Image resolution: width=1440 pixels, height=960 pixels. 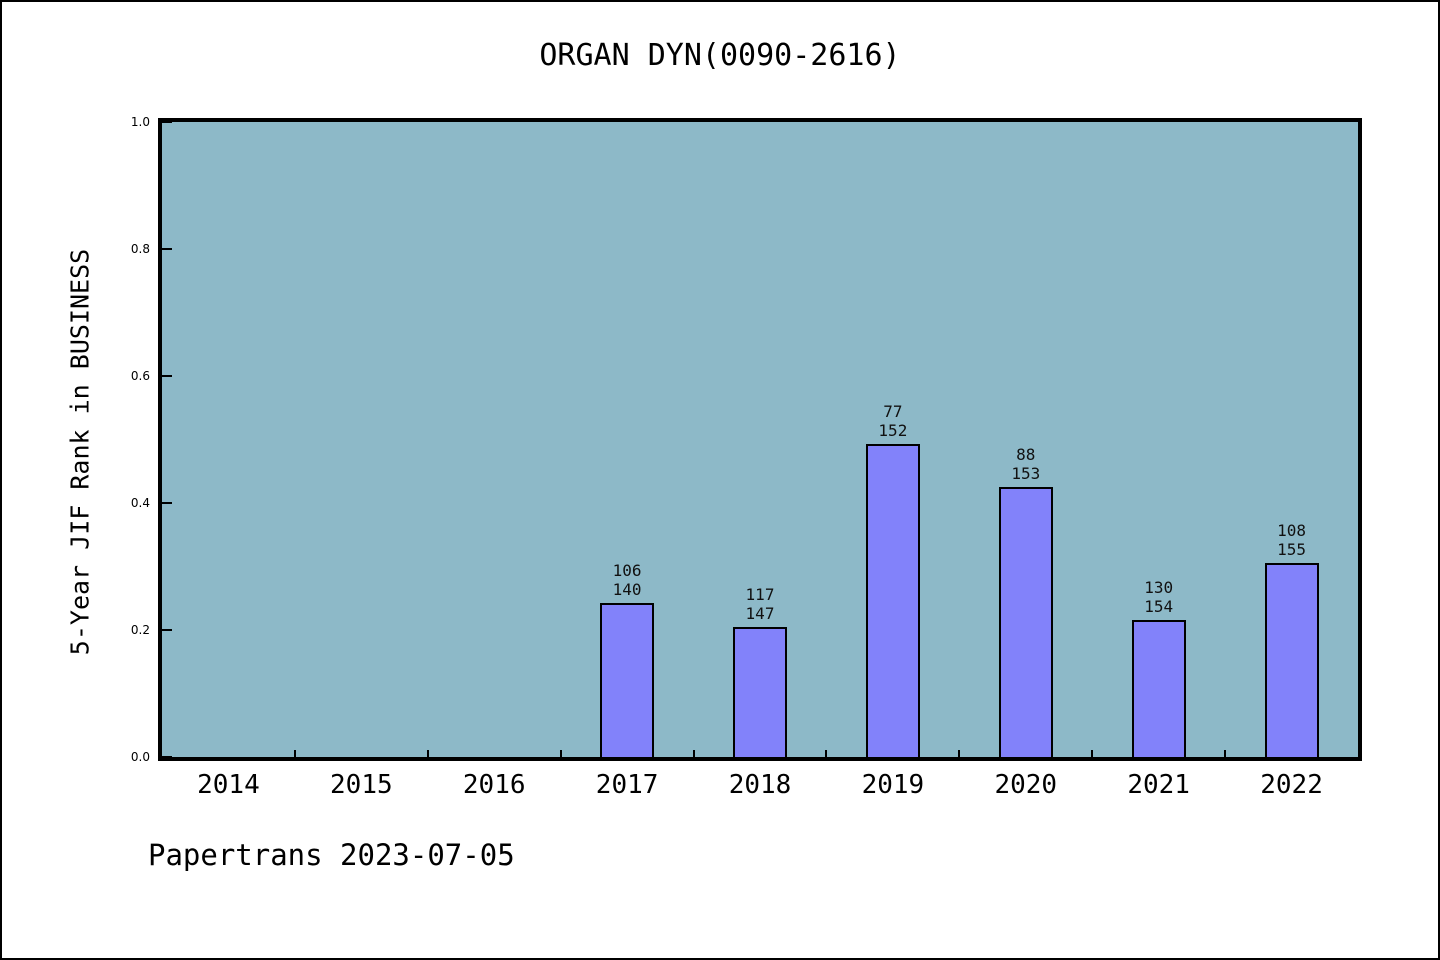 What do you see at coordinates (140, 376) in the screenshot?
I see `y-tick-label: 0.6` at bounding box center [140, 376].